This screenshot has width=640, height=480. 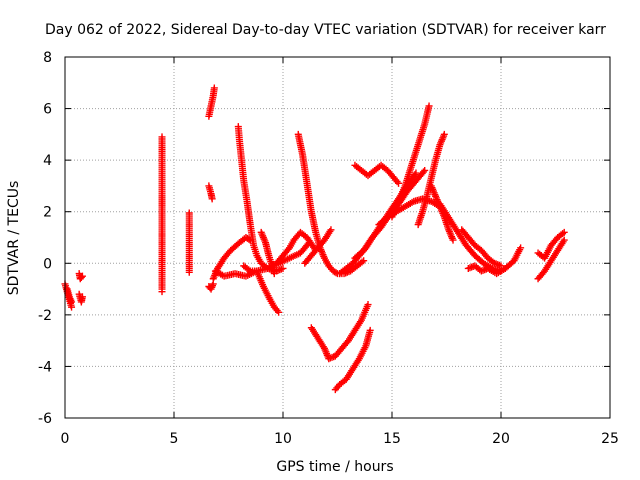 What do you see at coordinates (331, 204) in the screenshot?
I see `series-t16` at bounding box center [331, 204].